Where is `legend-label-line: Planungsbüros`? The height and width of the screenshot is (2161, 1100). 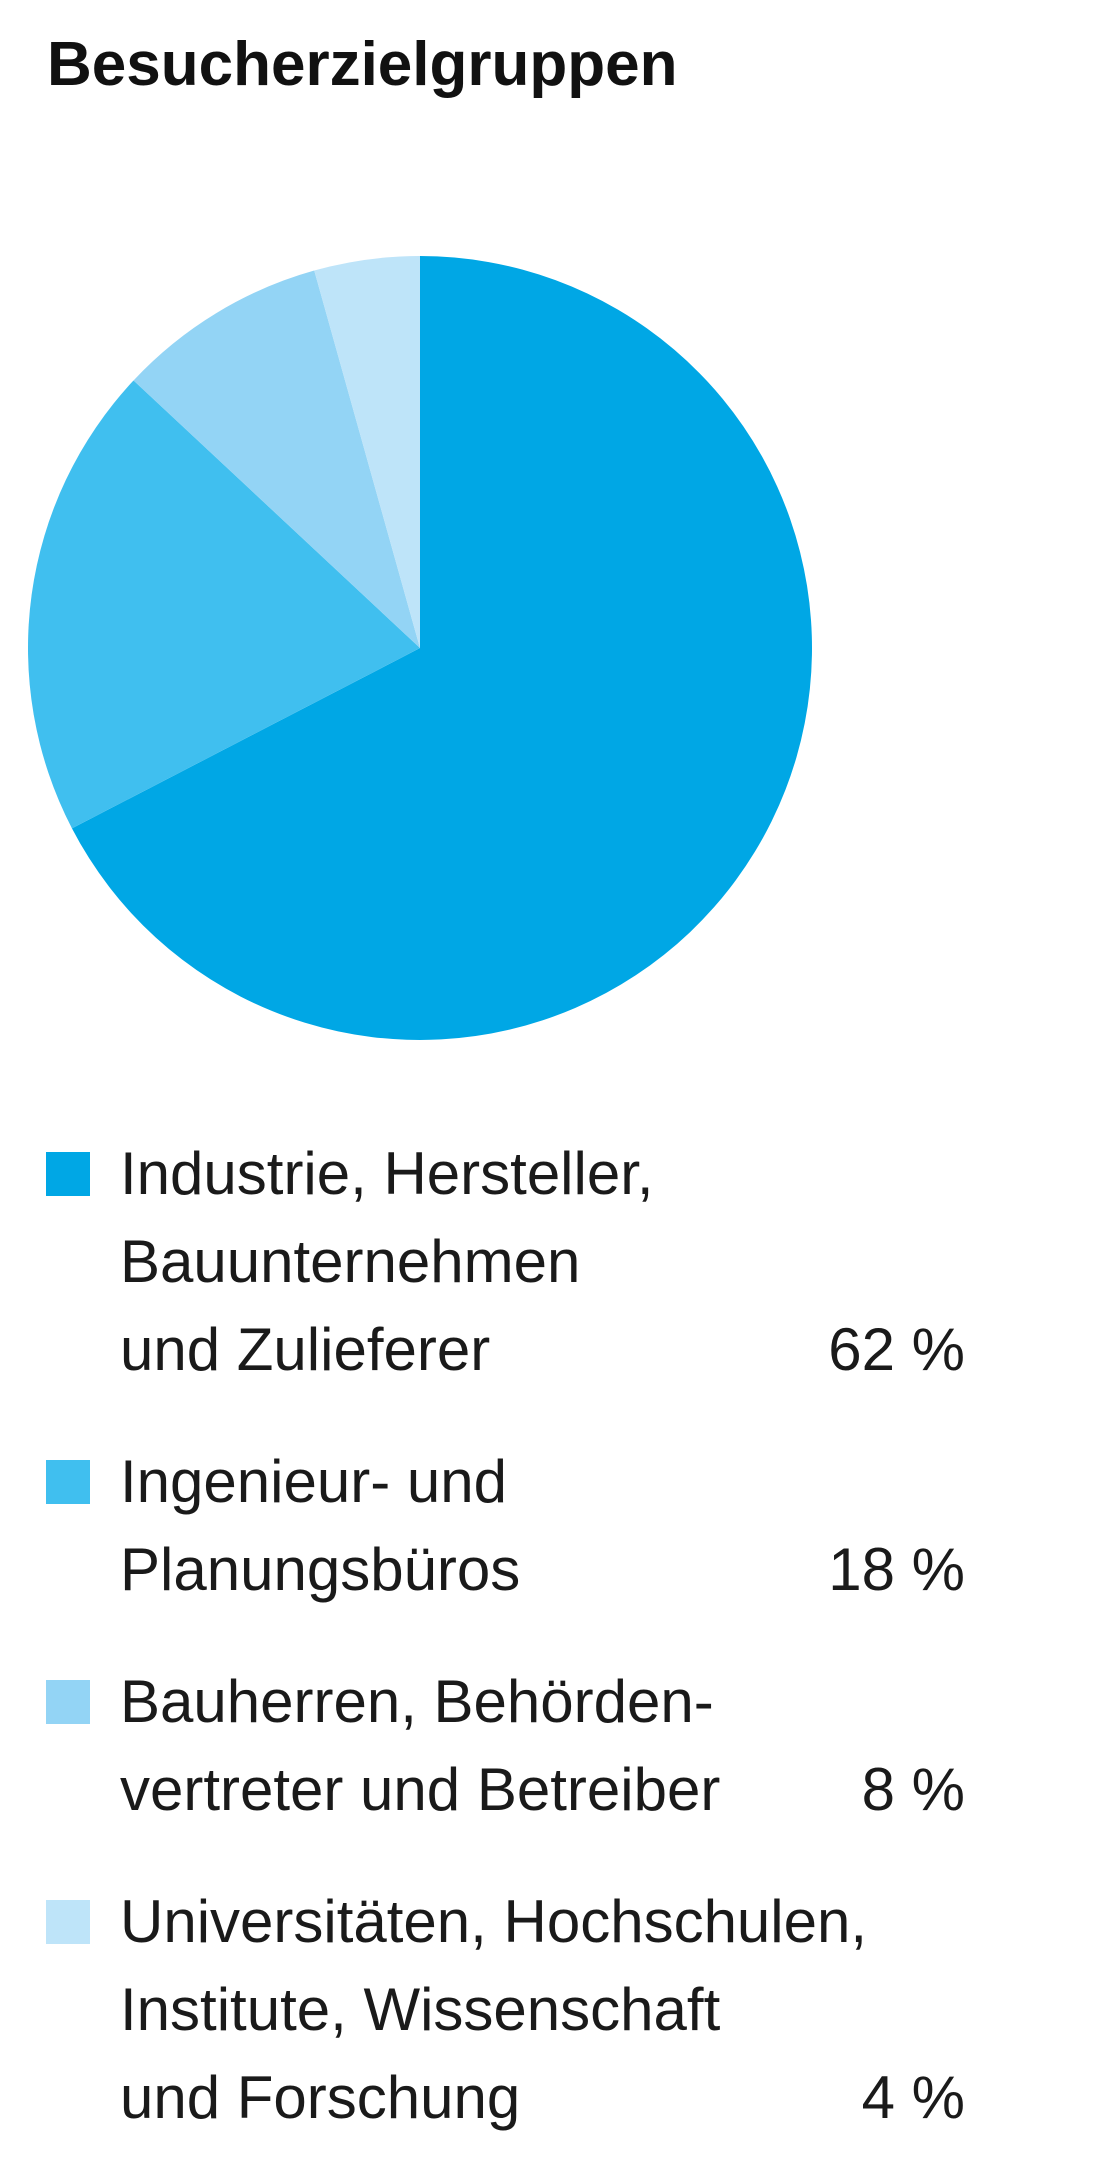 legend-label-line: Planungsbüros is located at coordinates (320, 1569).